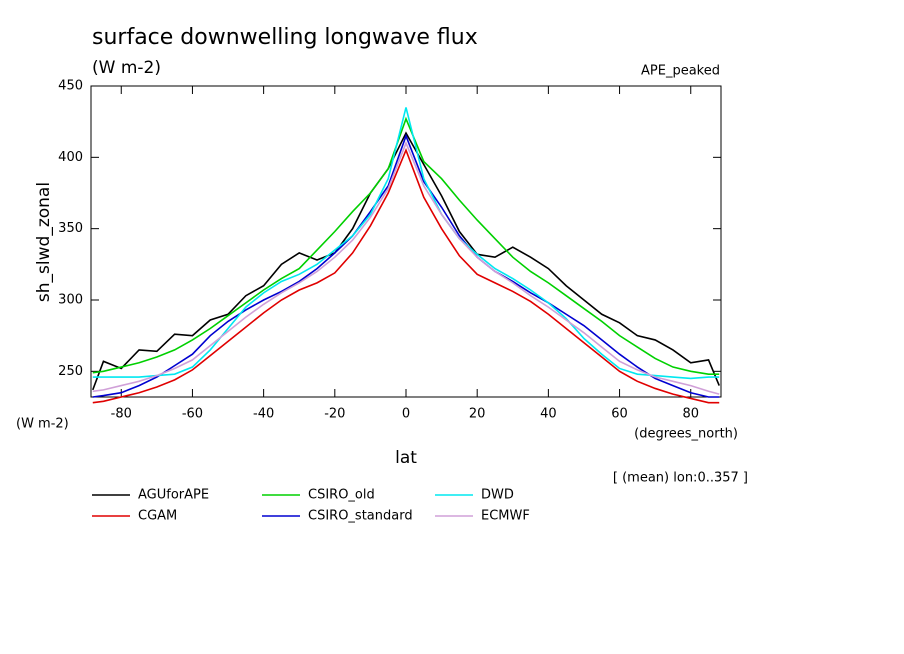 This screenshot has width=904, height=654. Describe the element at coordinates (173, 495) in the screenshot. I see `legend-label: AGUforAPE` at that location.